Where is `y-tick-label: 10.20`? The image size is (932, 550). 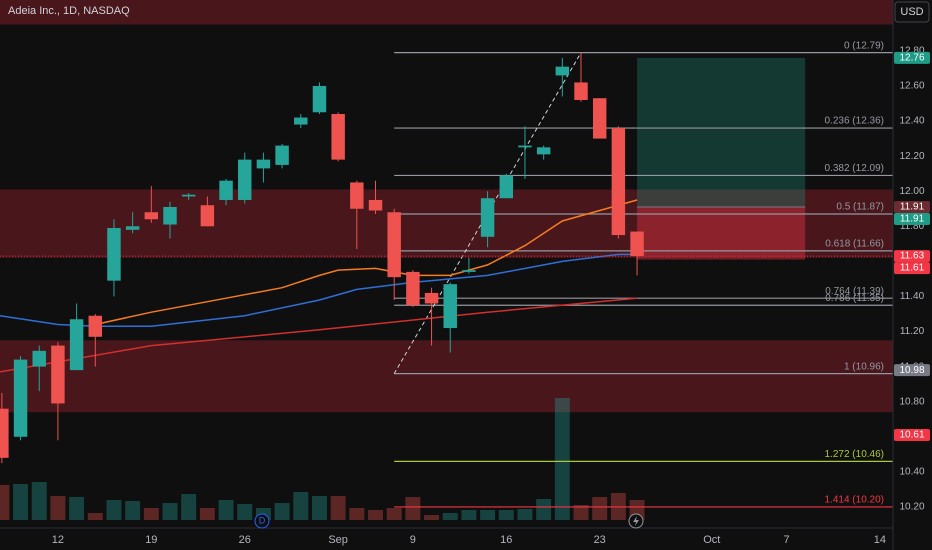 y-tick-label: 10.20 is located at coordinates (911, 507).